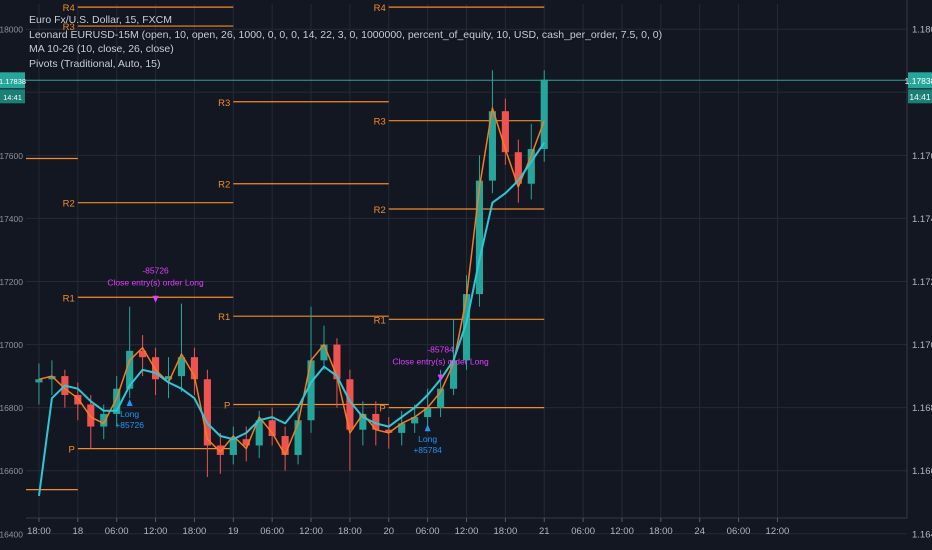 The width and height of the screenshot is (932, 550). I want to click on countdown-badge-left, so click(12, 96).